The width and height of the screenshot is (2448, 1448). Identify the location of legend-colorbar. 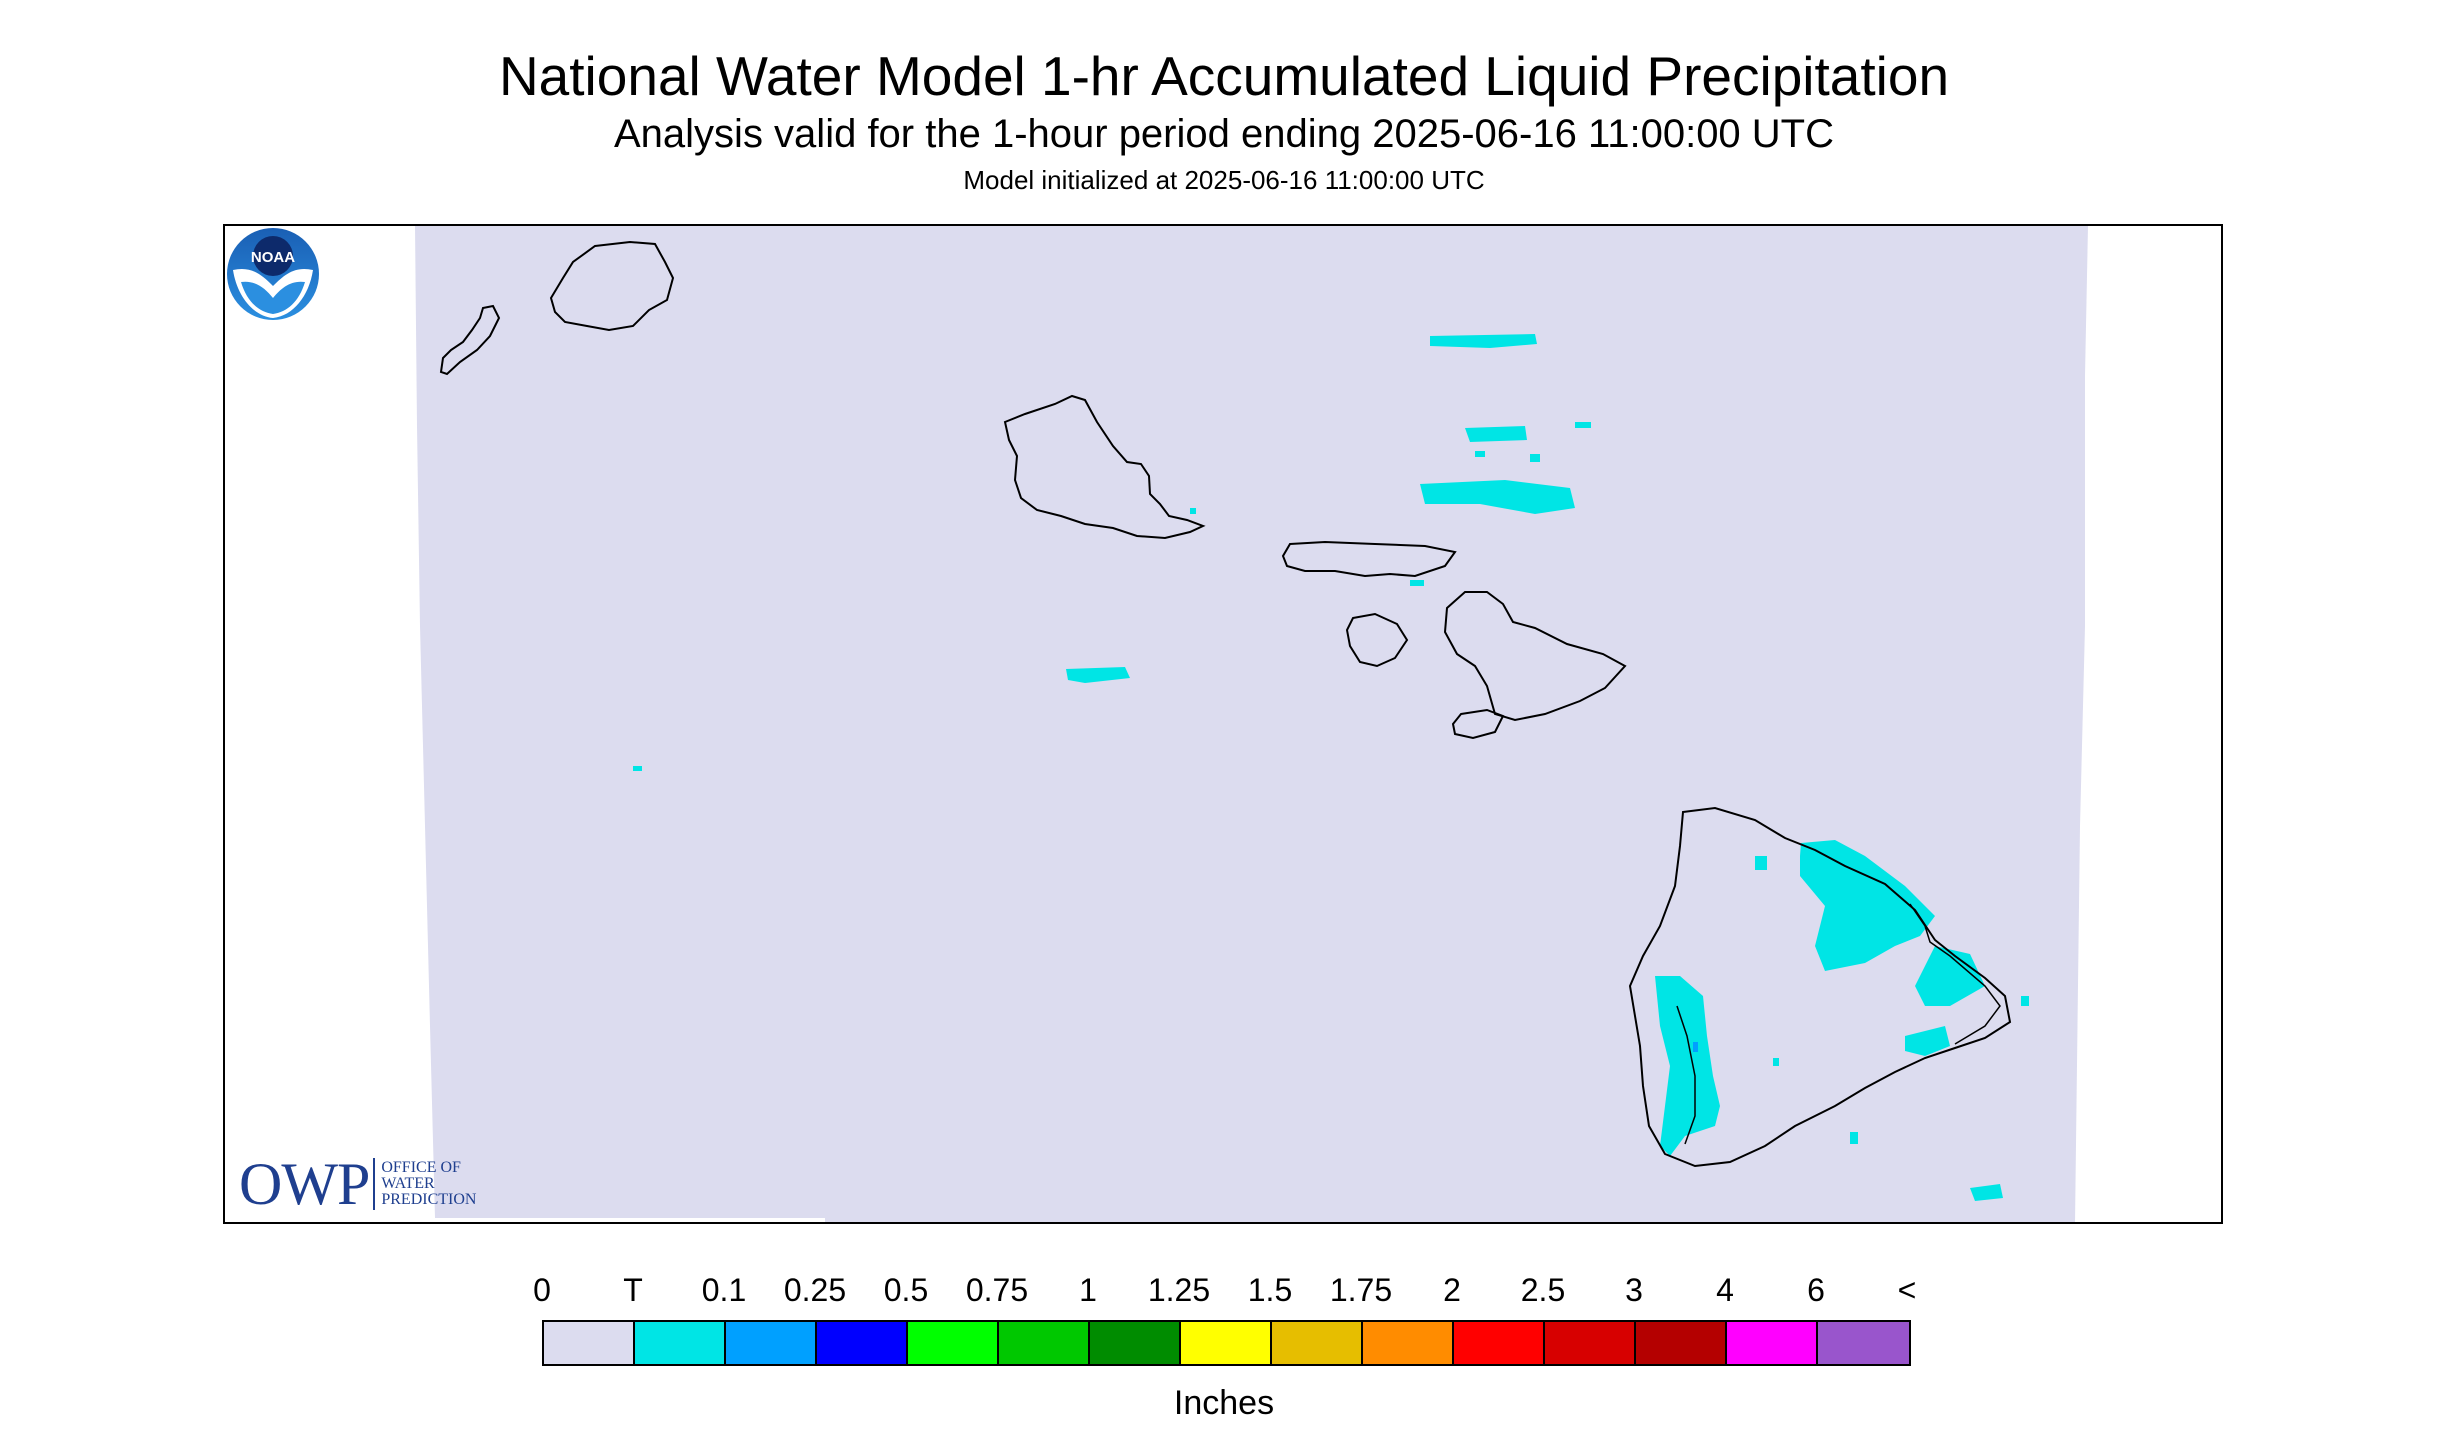
(1226, 1343).